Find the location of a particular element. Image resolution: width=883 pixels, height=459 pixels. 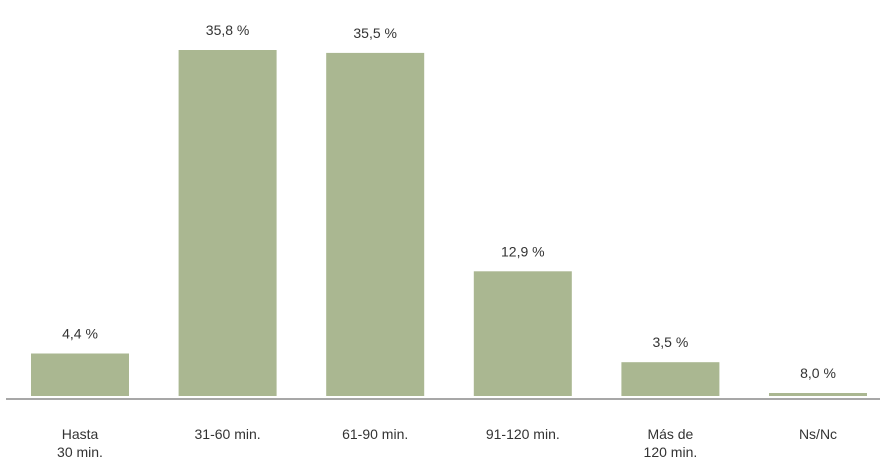

category-label-4-0: Más de is located at coordinates (670, 434).